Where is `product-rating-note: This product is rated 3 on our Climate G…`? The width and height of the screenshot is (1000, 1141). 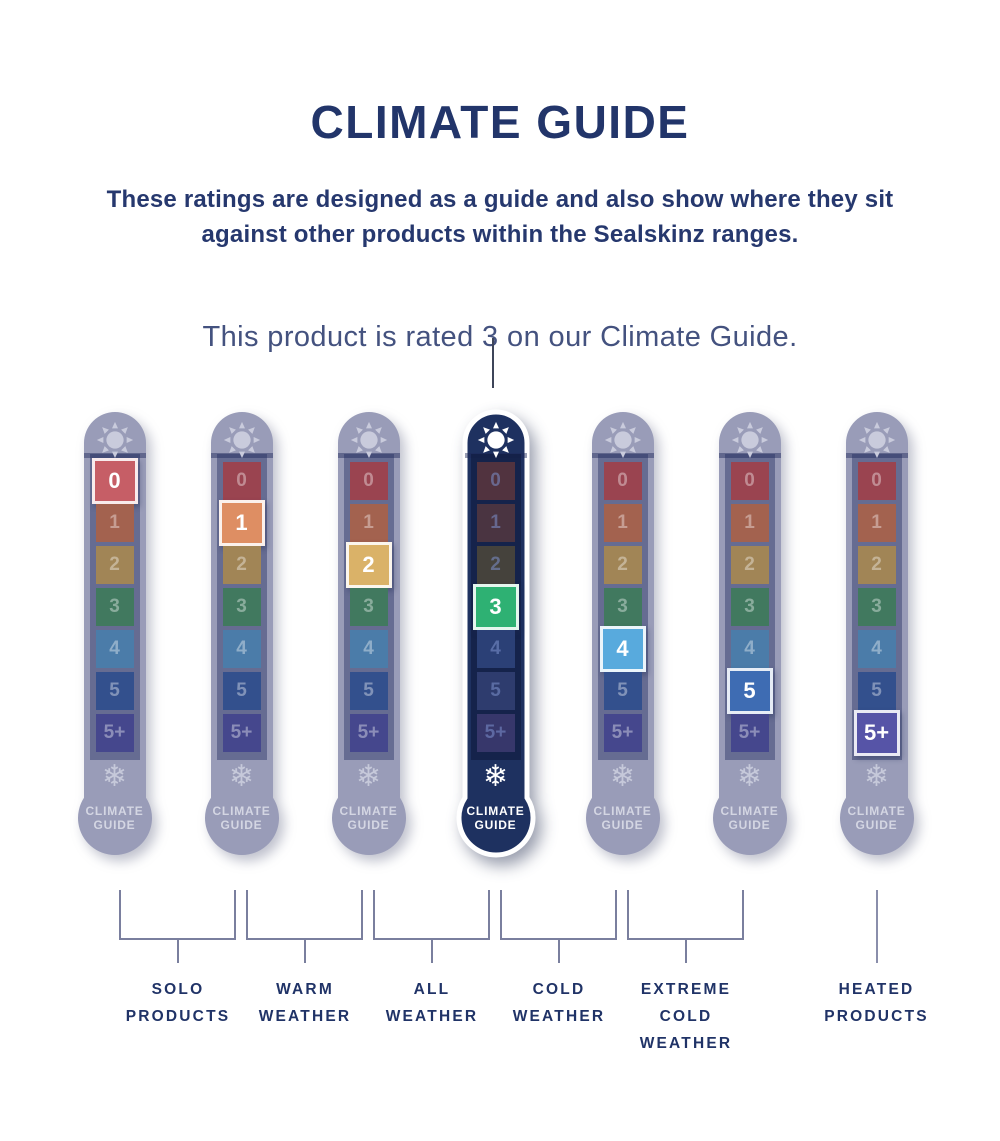
product-rating-note: This product is rated 3 on our Climate G… is located at coordinates (500, 337).